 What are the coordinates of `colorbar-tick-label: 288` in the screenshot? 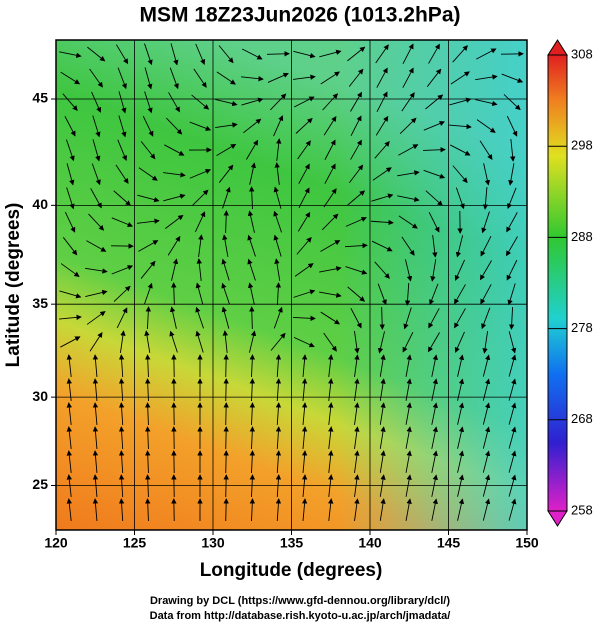 It's located at (582, 236).